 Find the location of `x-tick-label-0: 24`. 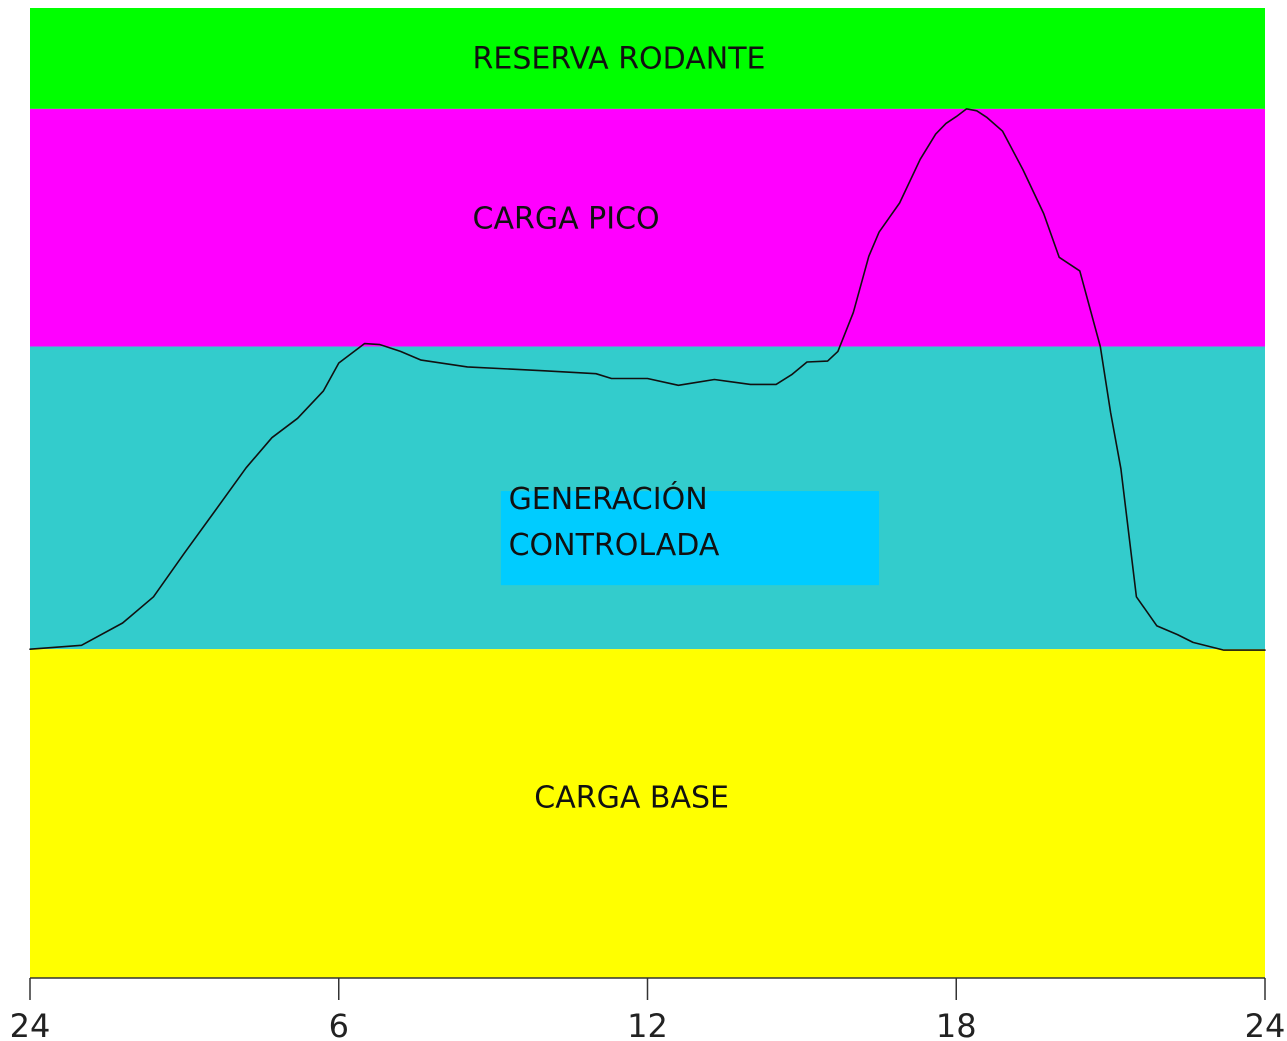

x-tick-label-0: 24 is located at coordinates (30, 1024).